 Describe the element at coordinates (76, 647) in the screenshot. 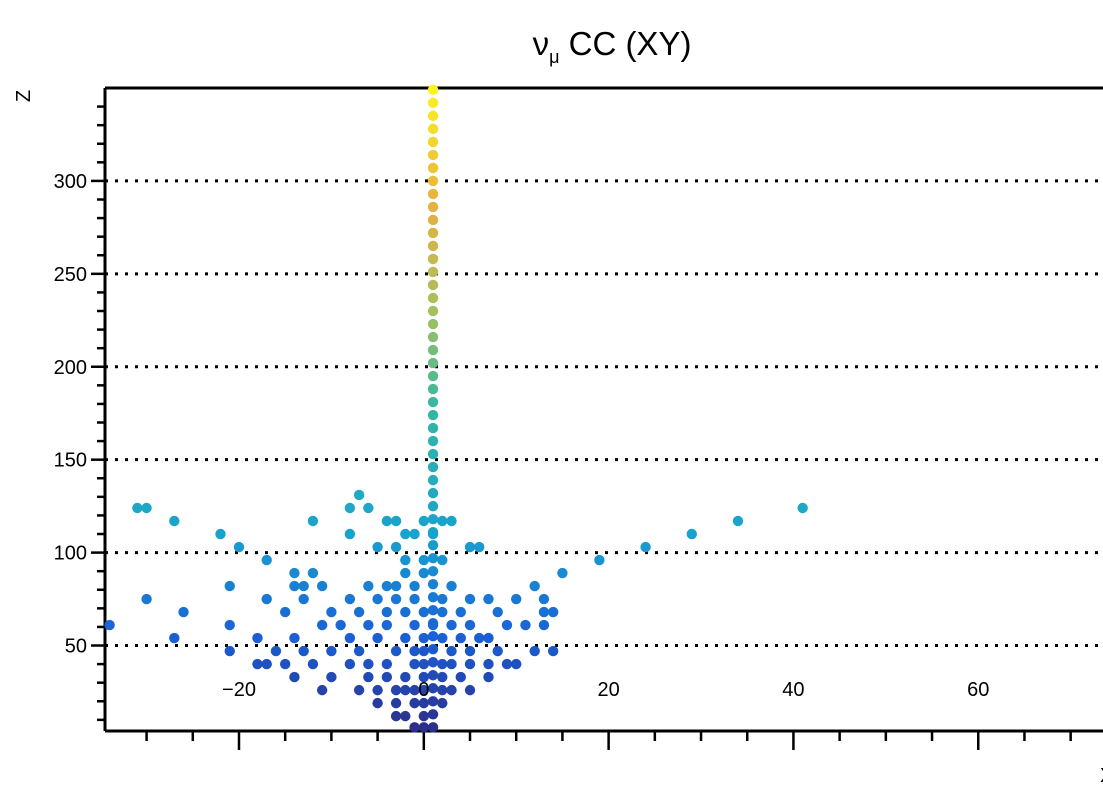

I see `y-tick-label-50: 50` at that location.